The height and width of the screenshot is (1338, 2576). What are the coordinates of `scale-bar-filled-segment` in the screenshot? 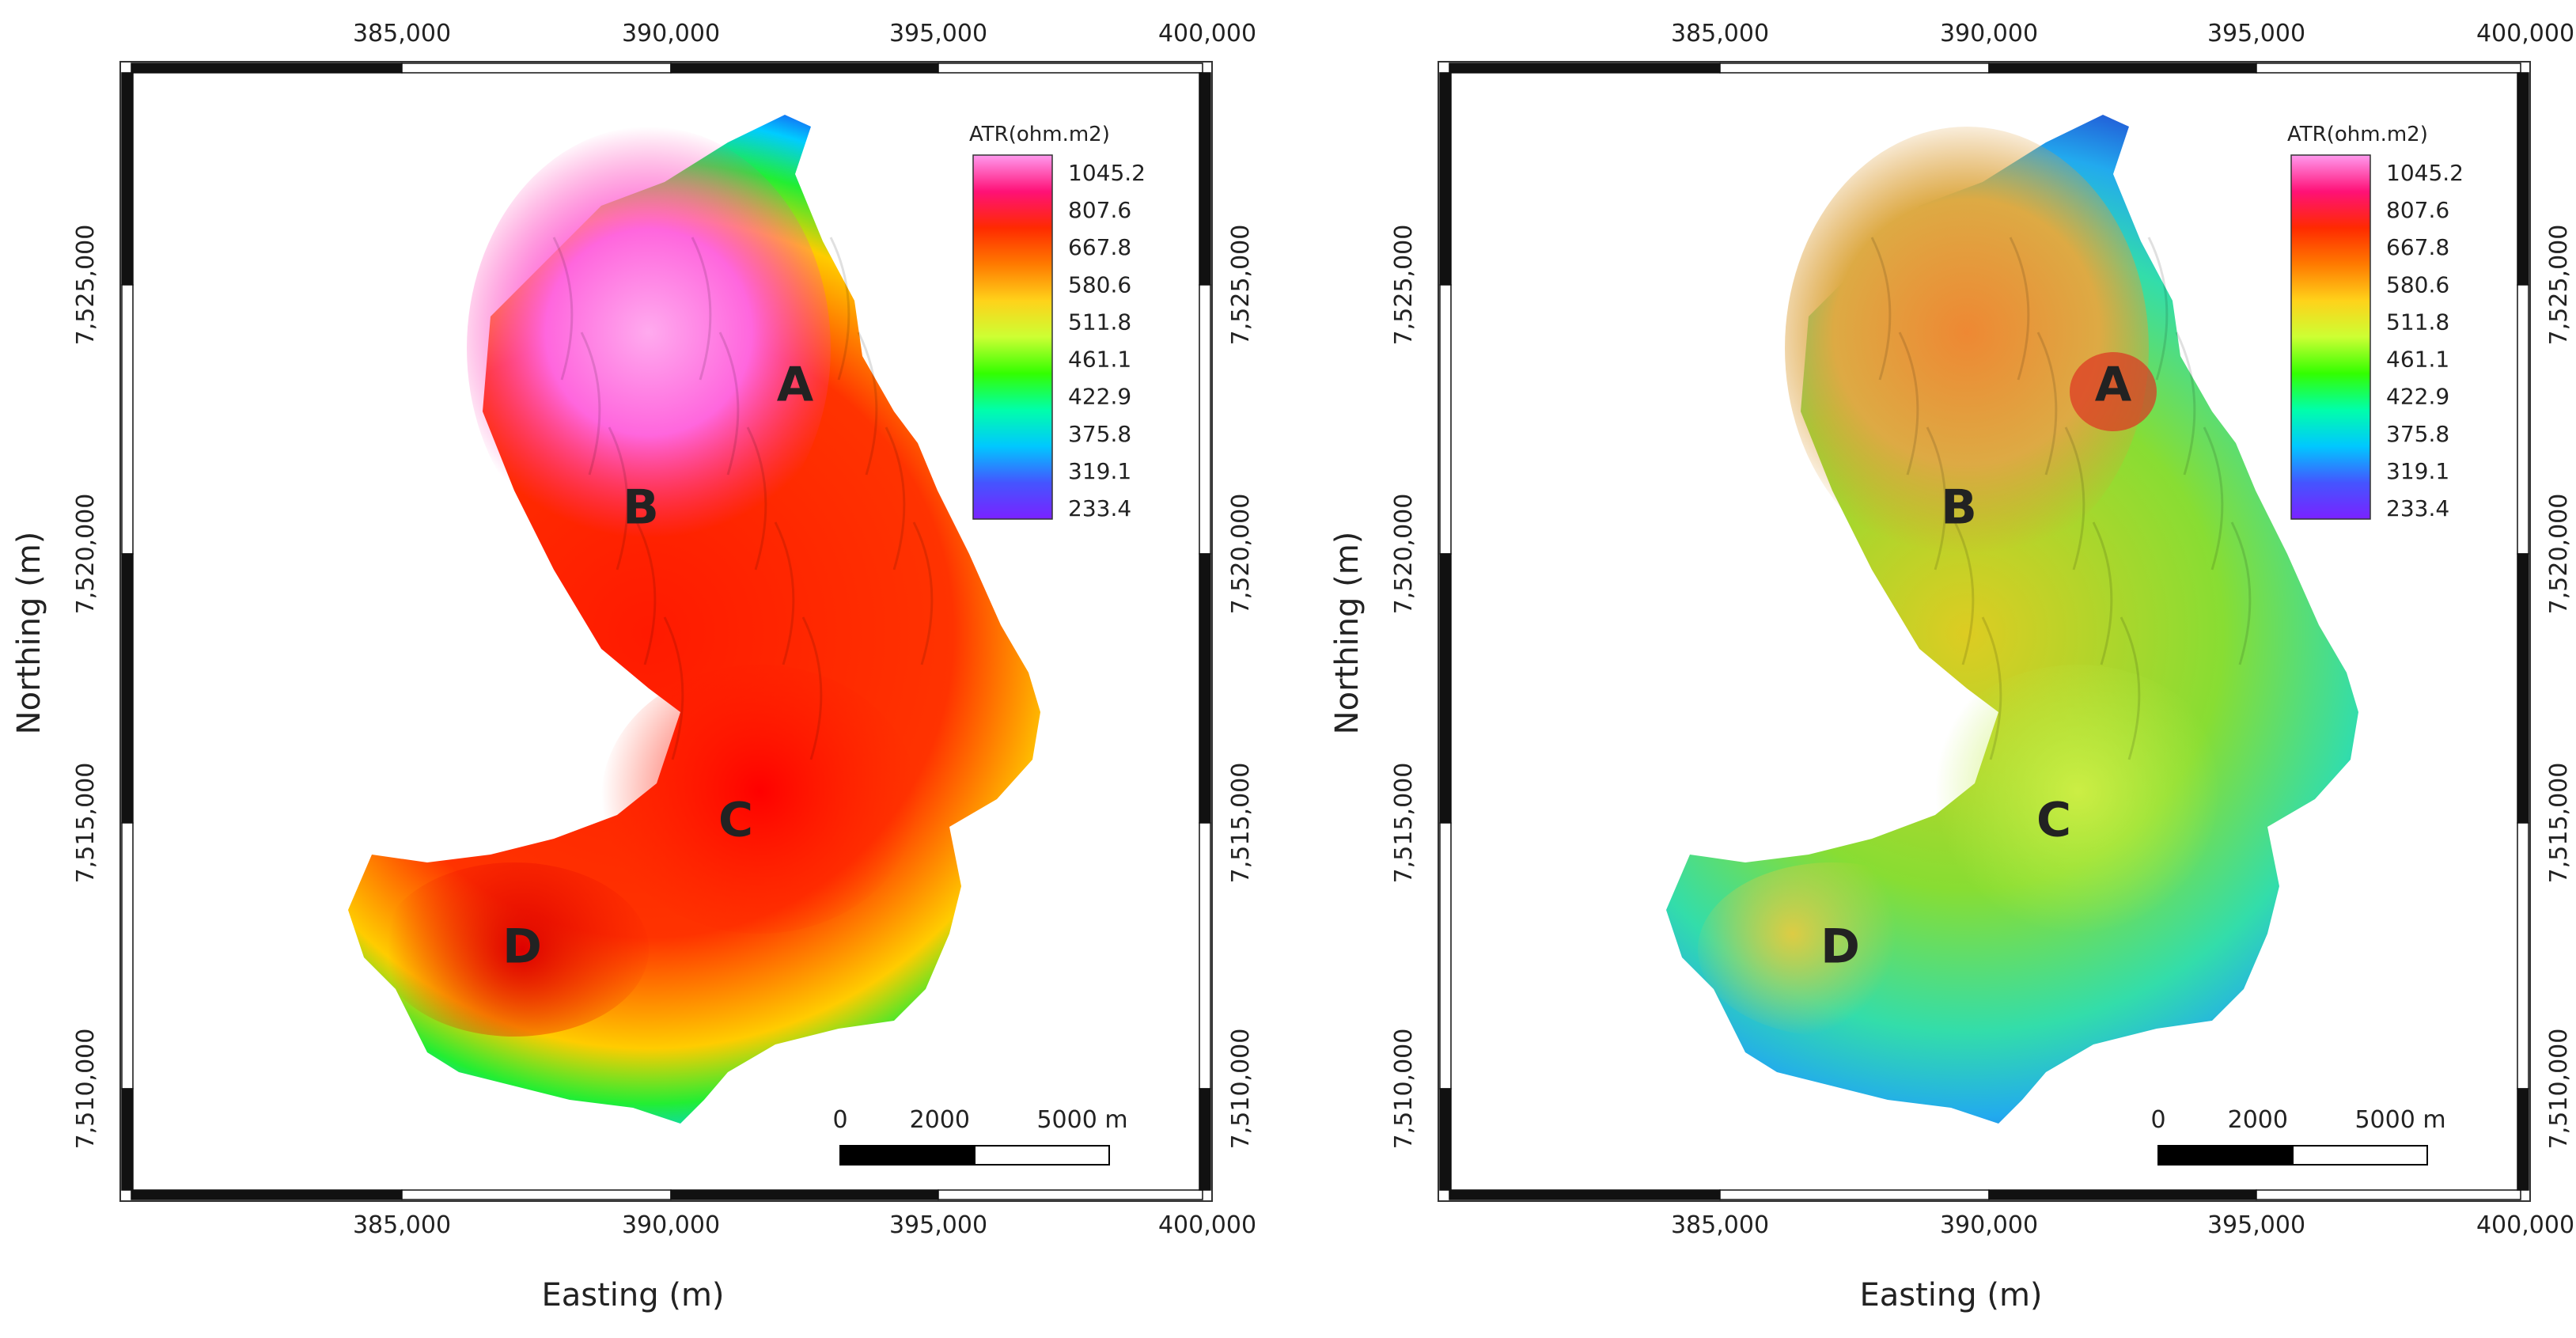 It's located at (907, 1155).